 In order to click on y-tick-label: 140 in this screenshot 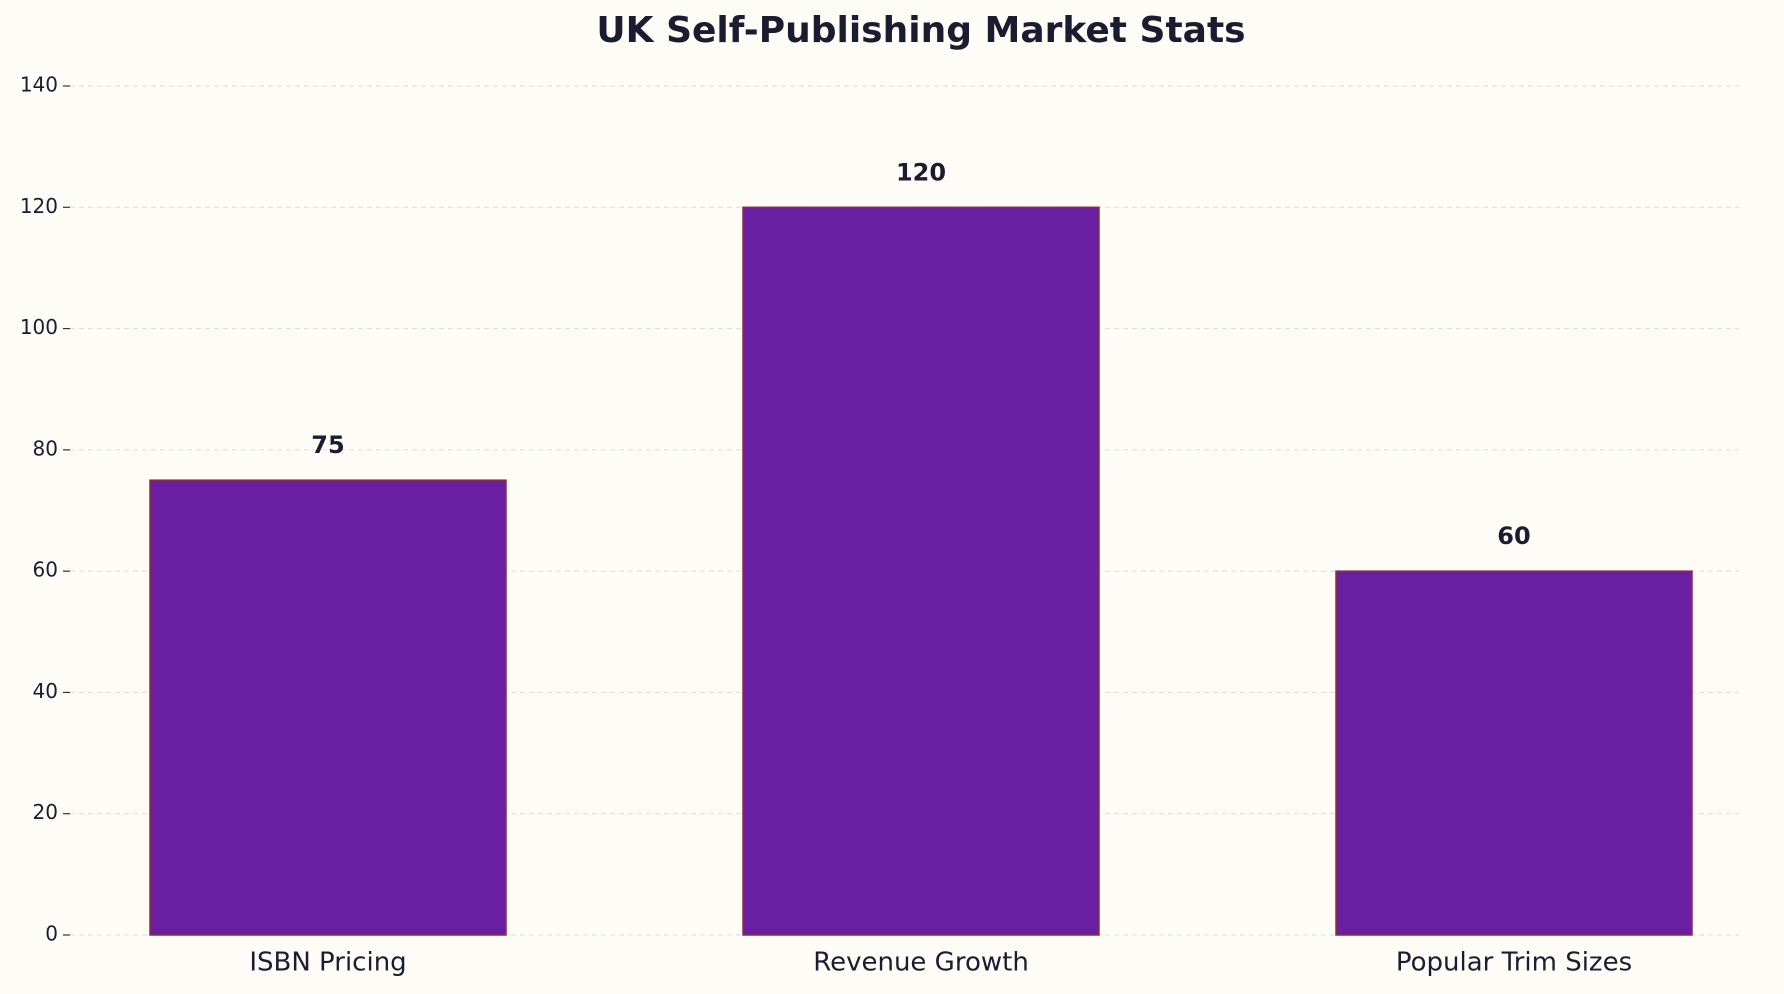, I will do `click(39, 85)`.